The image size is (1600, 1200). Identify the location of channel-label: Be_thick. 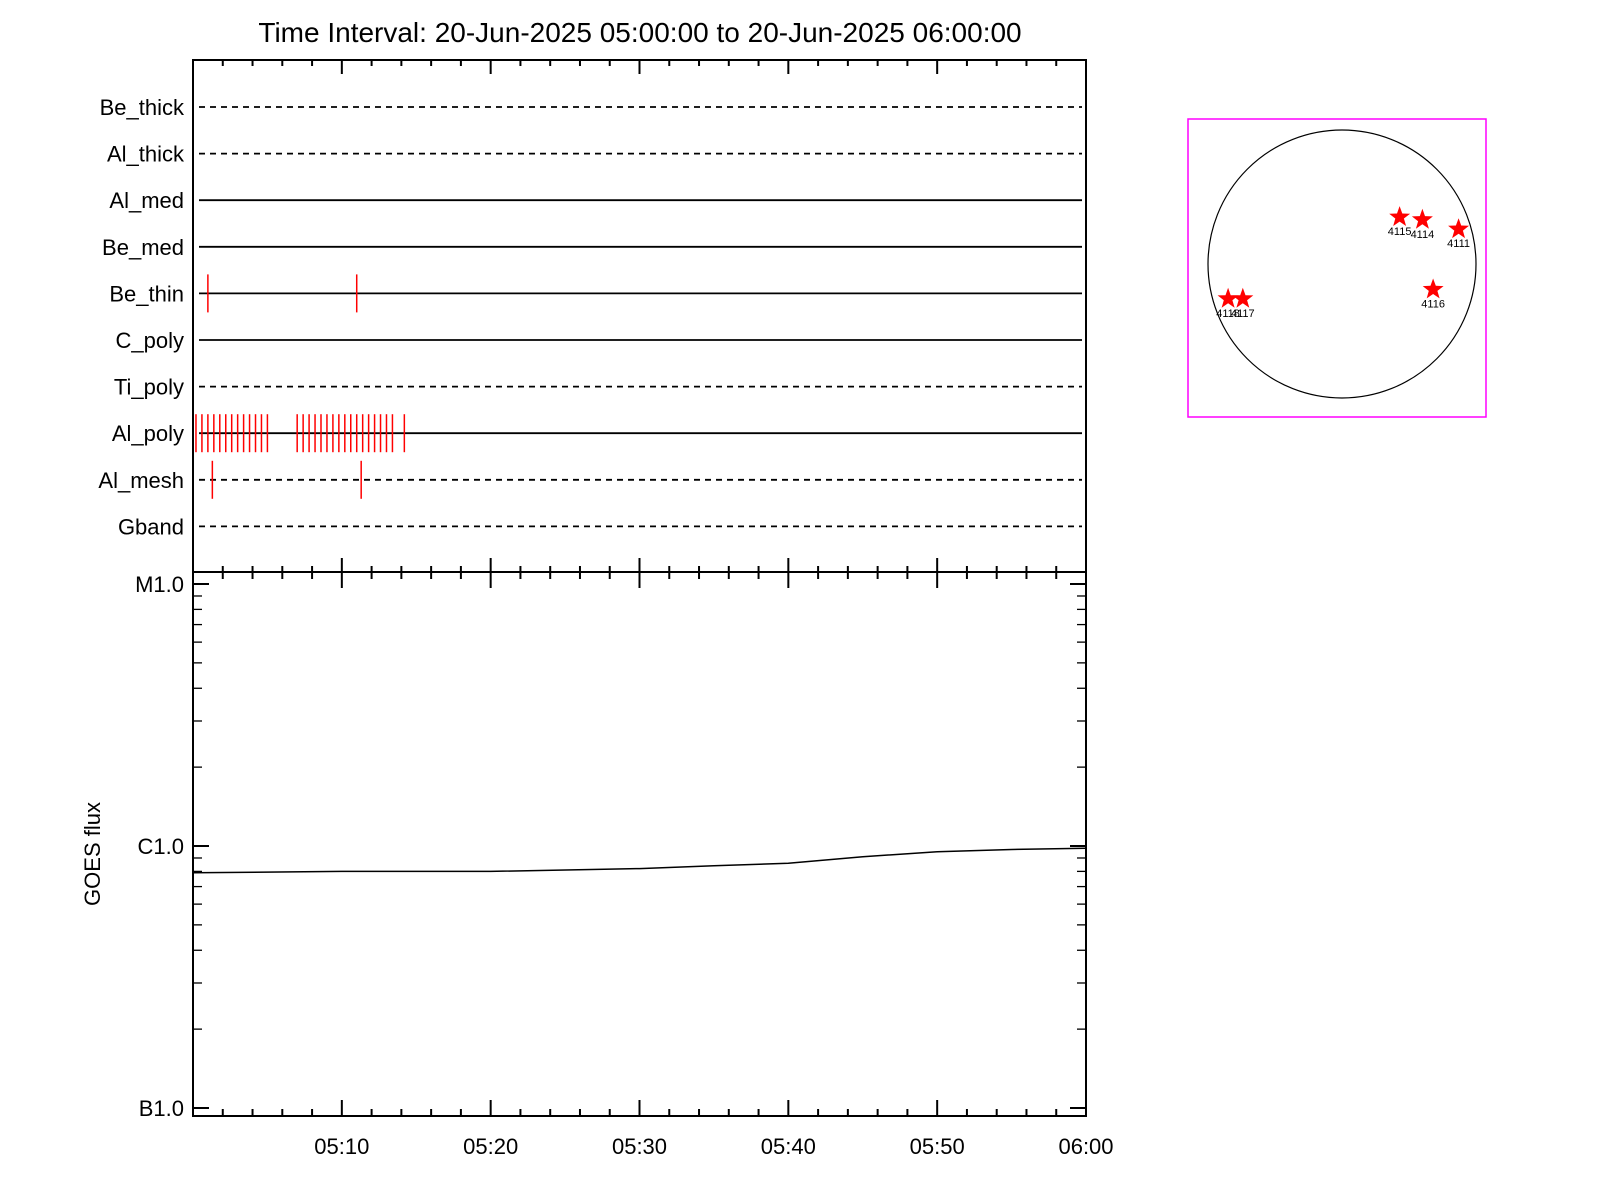
(142, 107).